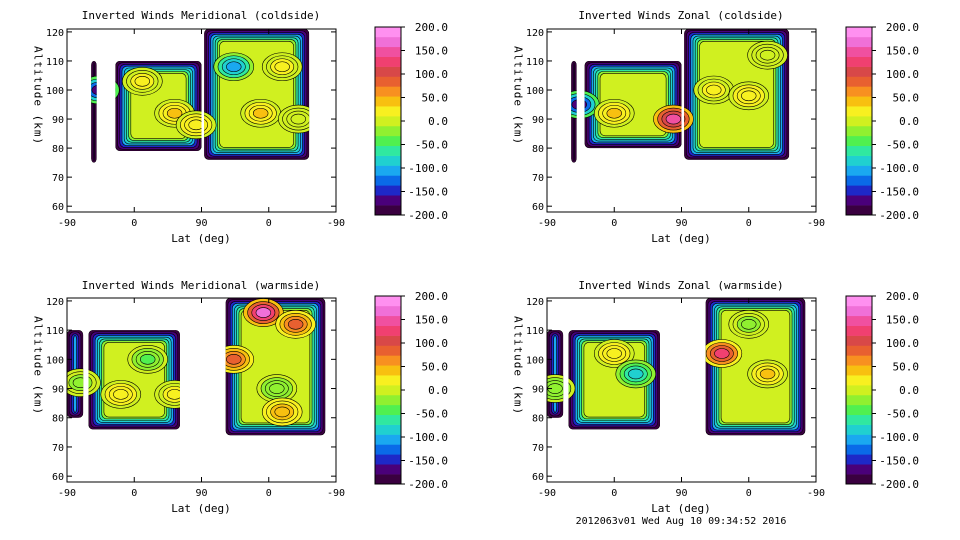  I want to click on y-tick-label: 110, so click(535, 331).